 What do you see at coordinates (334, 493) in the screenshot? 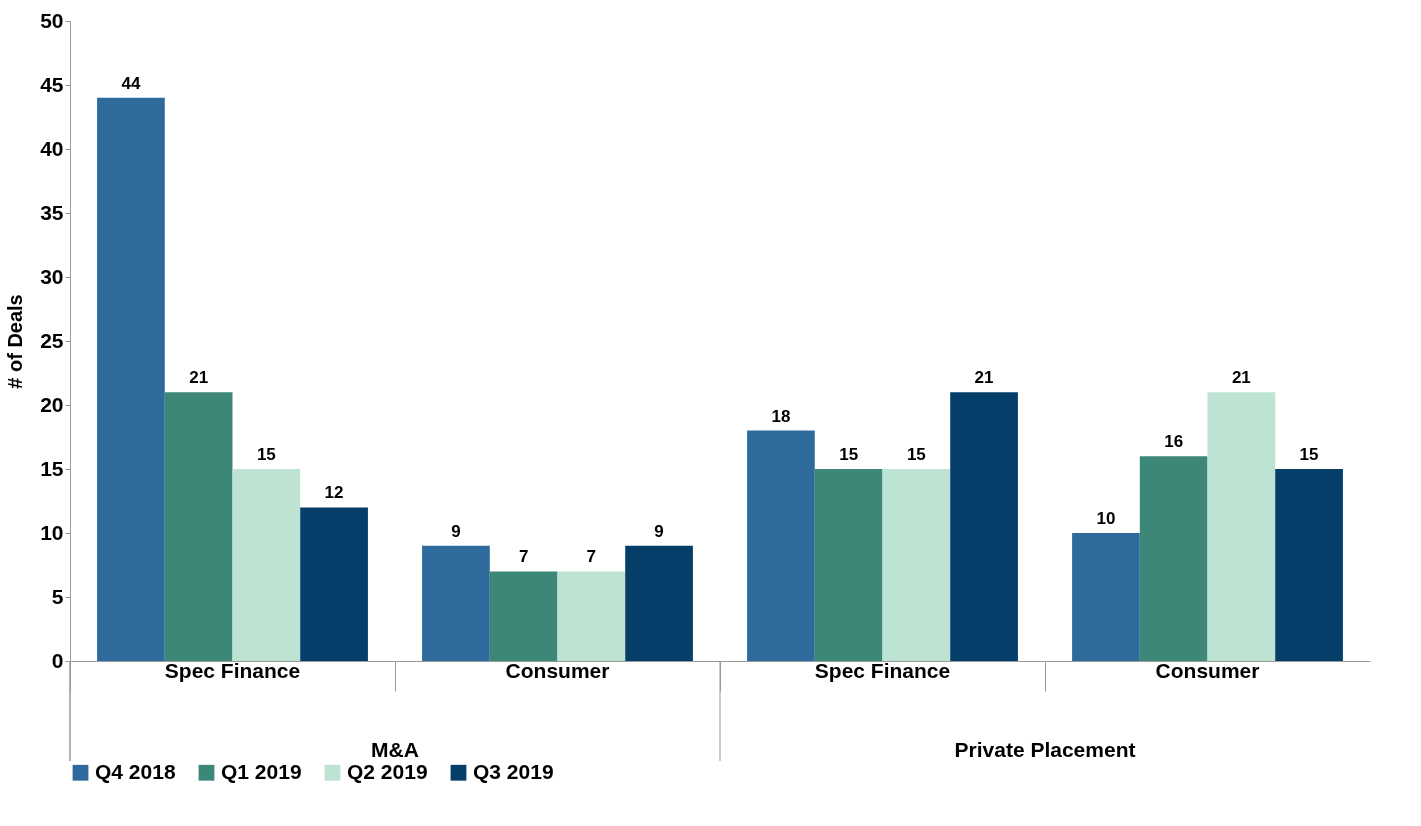
I see `data-label: 12` at bounding box center [334, 493].